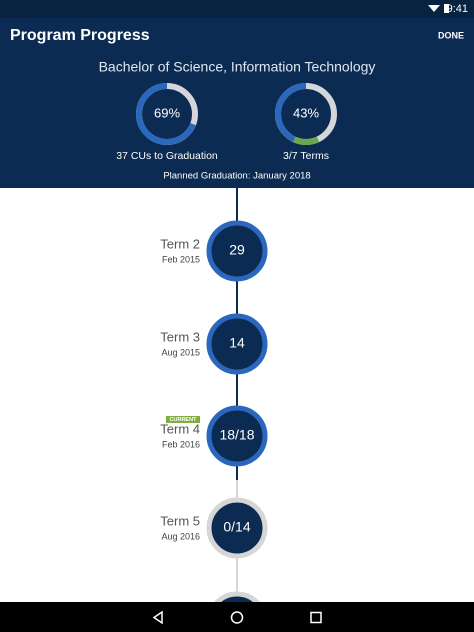 This screenshot has height=632, width=474. What do you see at coordinates (434, 8) in the screenshot?
I see `wifi-icon` at bounding box center [434, 8].